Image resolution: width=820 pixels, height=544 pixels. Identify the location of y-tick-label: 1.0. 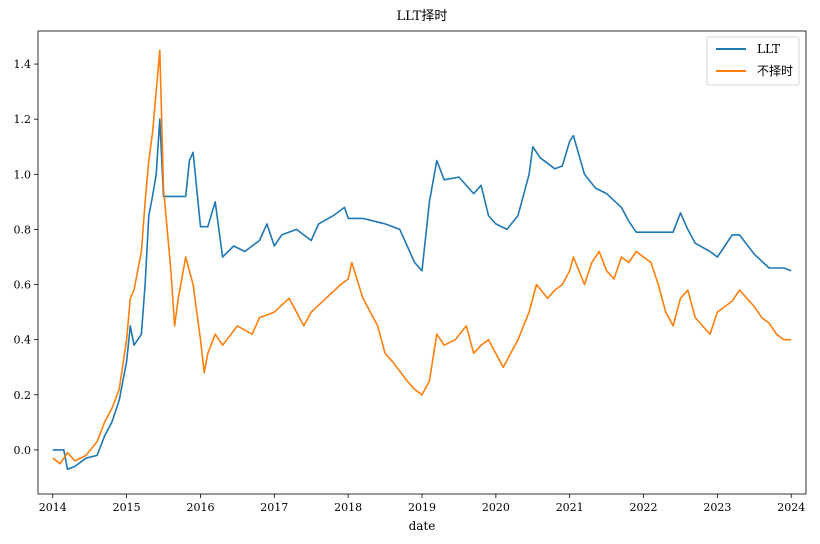
(23, 174).